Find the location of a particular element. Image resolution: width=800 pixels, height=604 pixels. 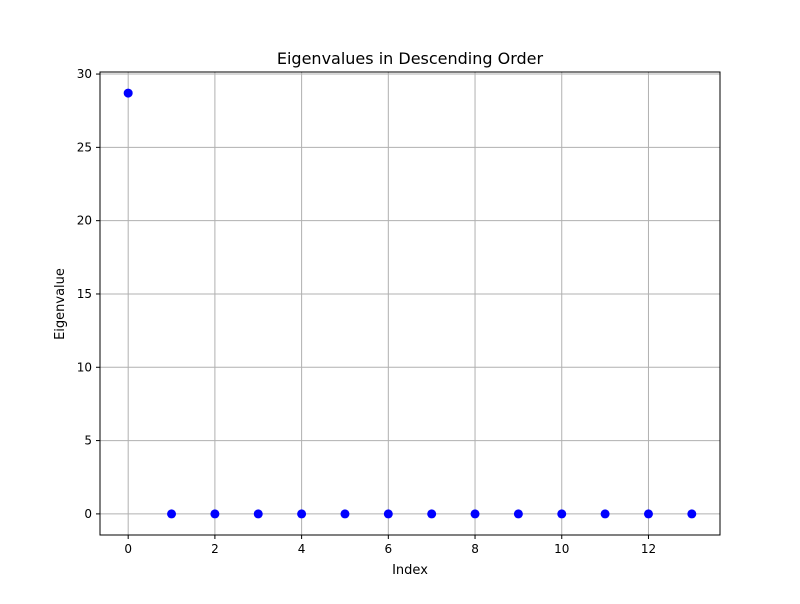

x-axis-ticks: 0 2 4 6 8 10 12 is located at coordinates (390, 545).